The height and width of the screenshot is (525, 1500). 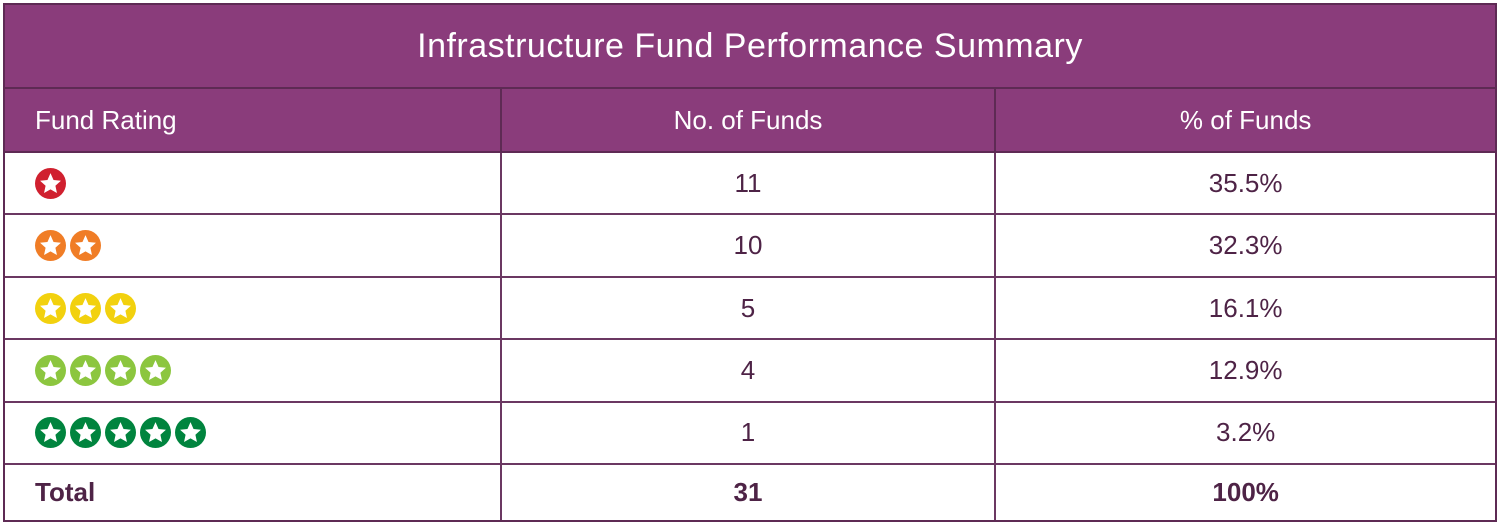 I want to click on total-label: Total, so click(x=65, y=492).